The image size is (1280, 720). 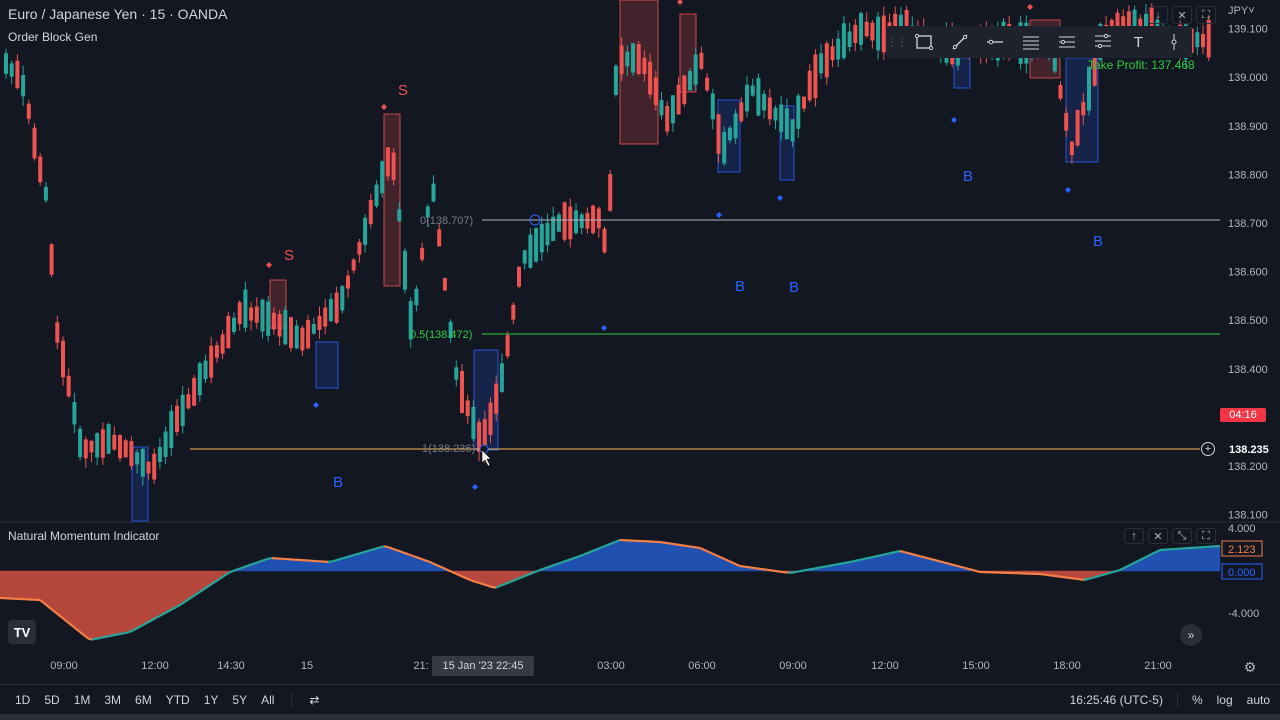 What do you see at coordinates (1134, 536) in the screenshot?
I see `move-up-icon: ↑` at bounding box center [1134, 536].